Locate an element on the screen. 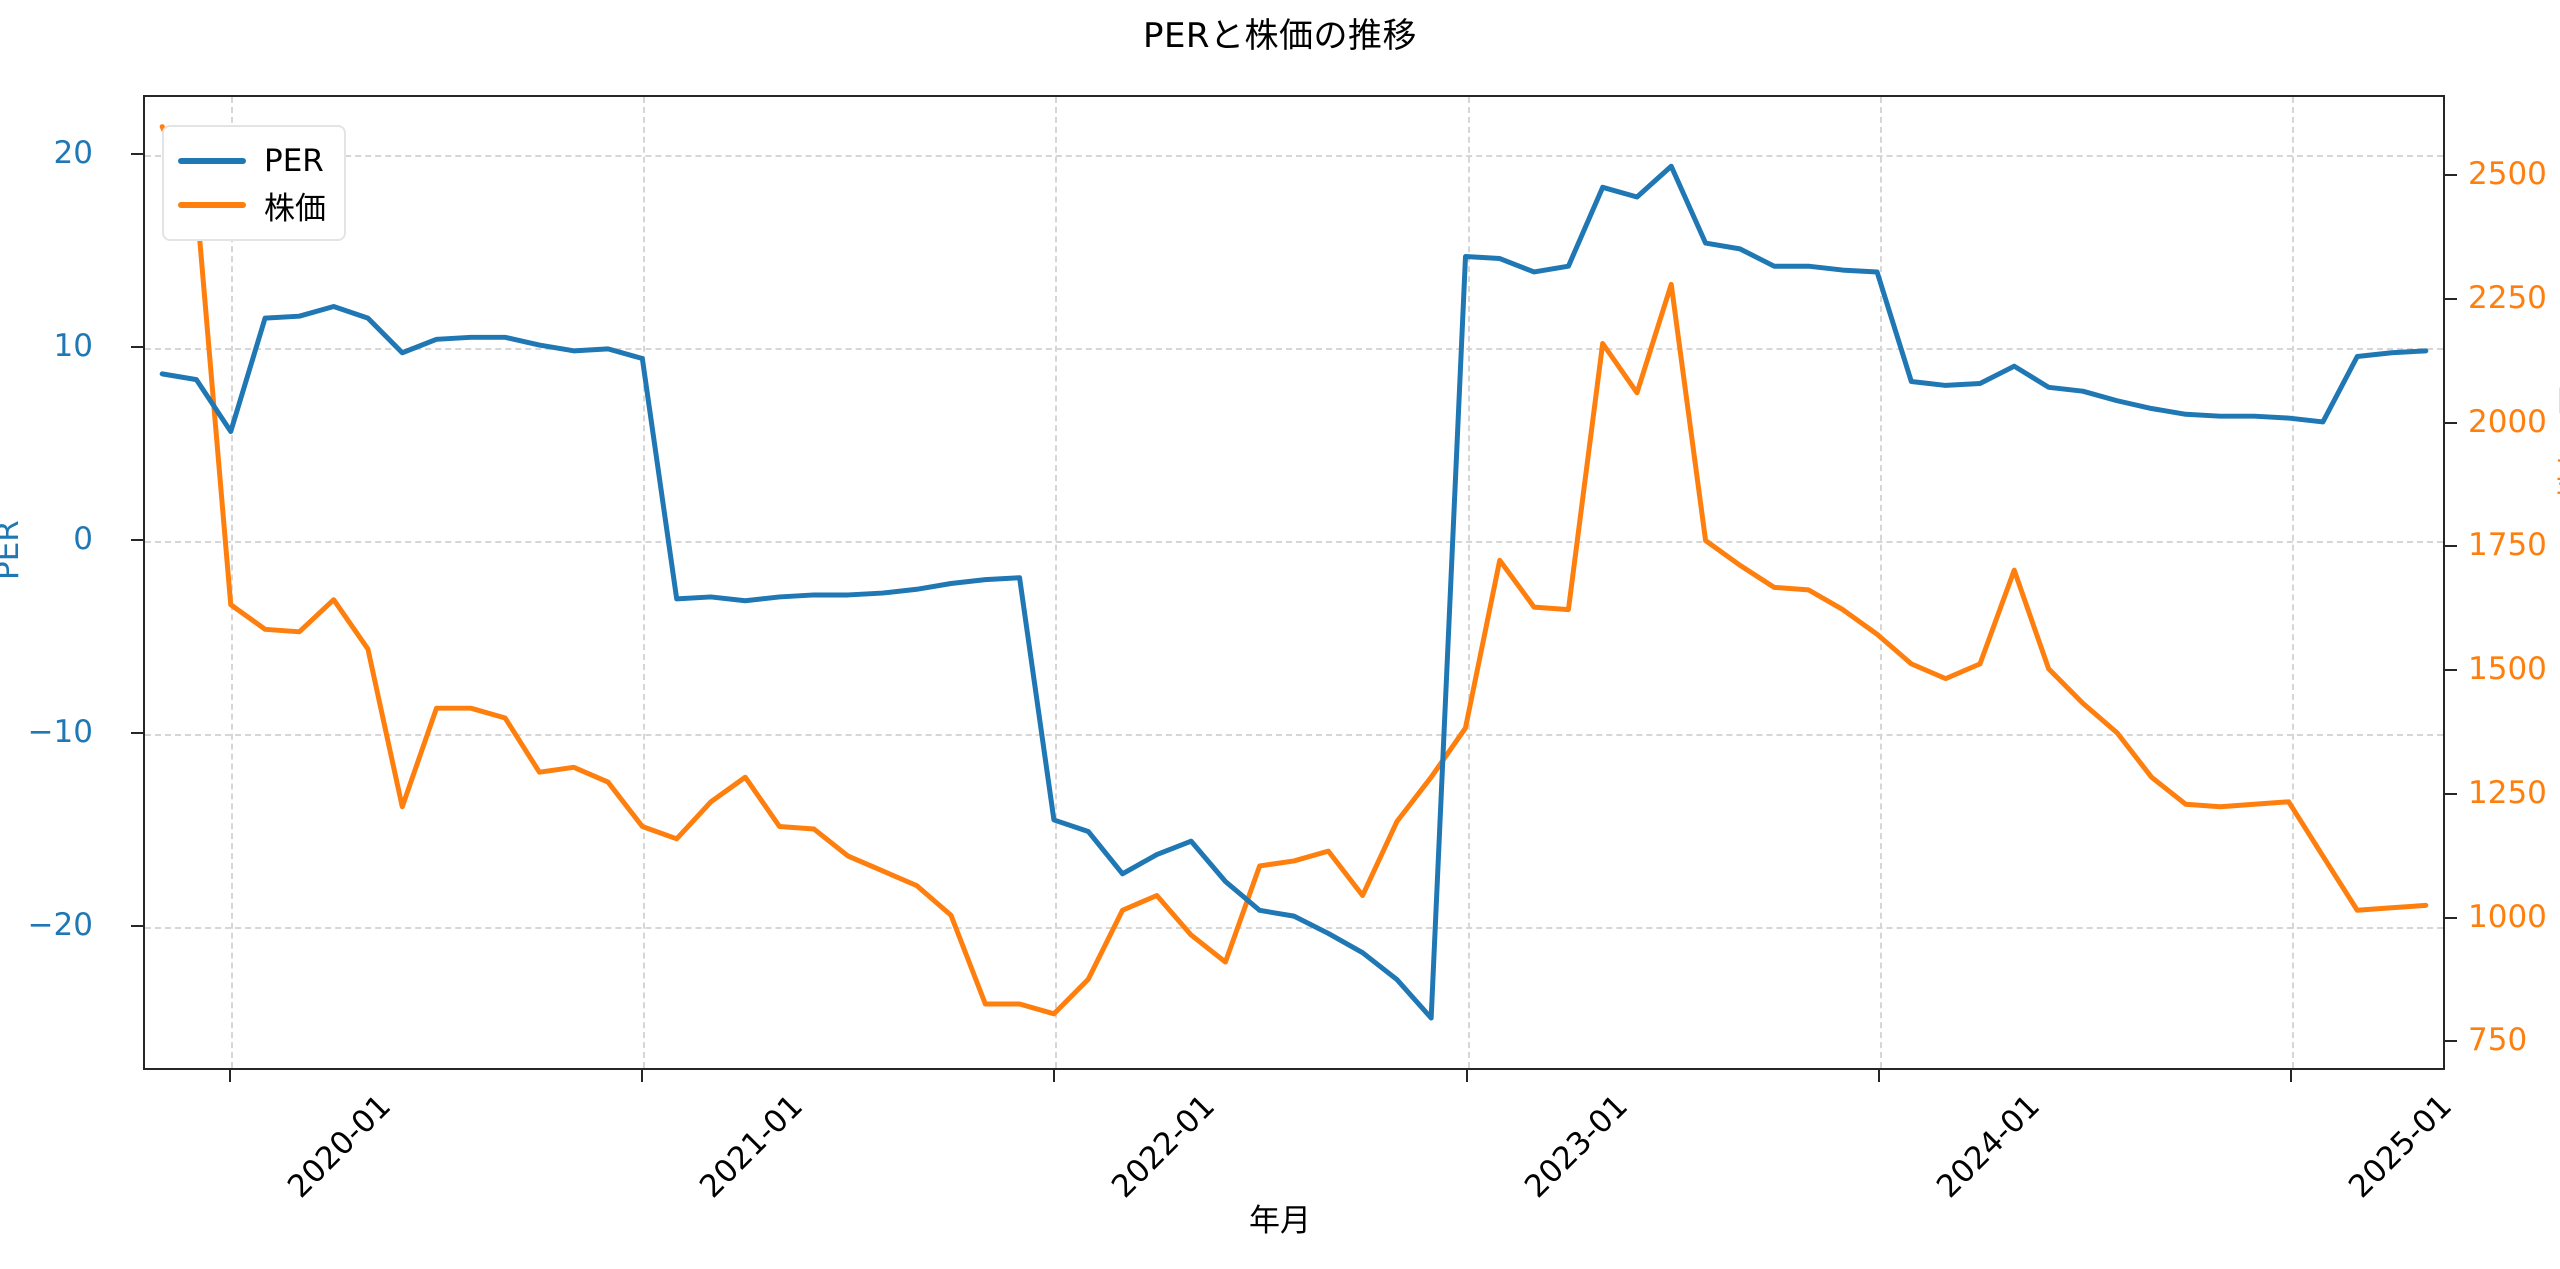 This screenshot has height=1269, width=2560. x-axis-tick-label: 2023-01 is located at coordinates (1576, 1147).